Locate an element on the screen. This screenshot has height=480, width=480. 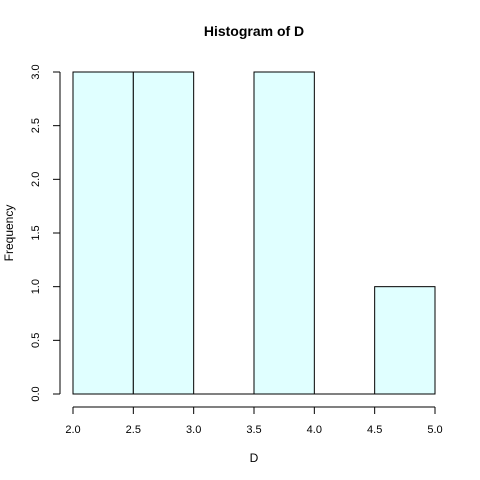
x-tick-label: 4.5 is located at coordinates (374, 430).